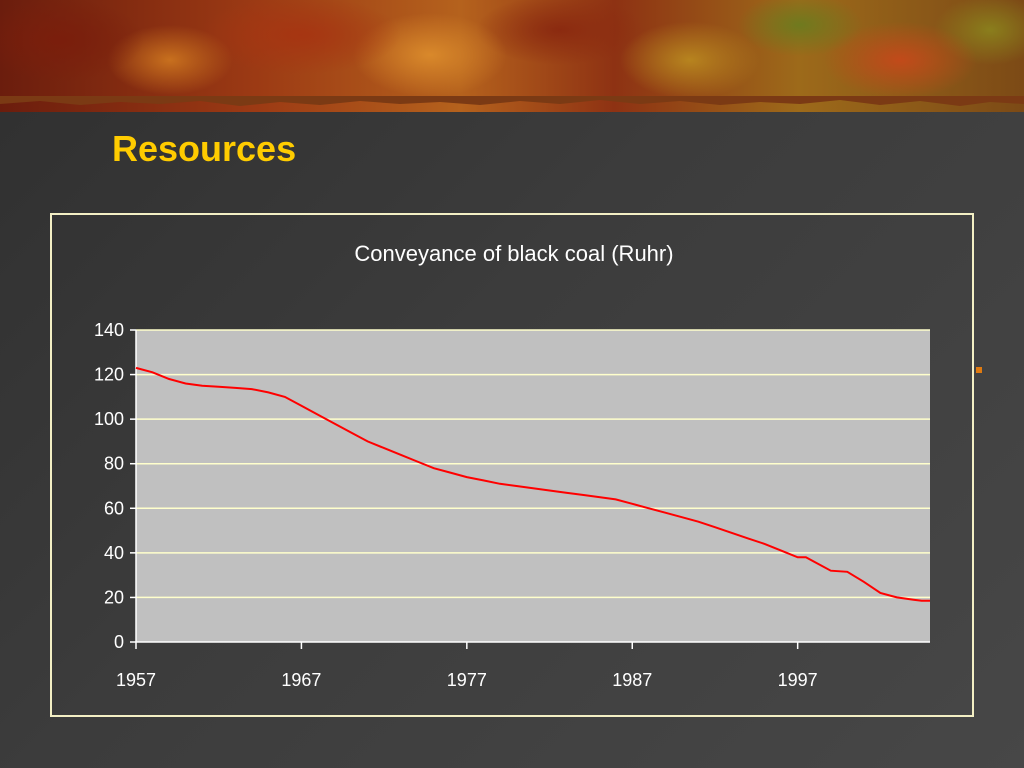 The image size is (1024, 768). I want to click on x-tick-label: 1977, so click(467, 680).